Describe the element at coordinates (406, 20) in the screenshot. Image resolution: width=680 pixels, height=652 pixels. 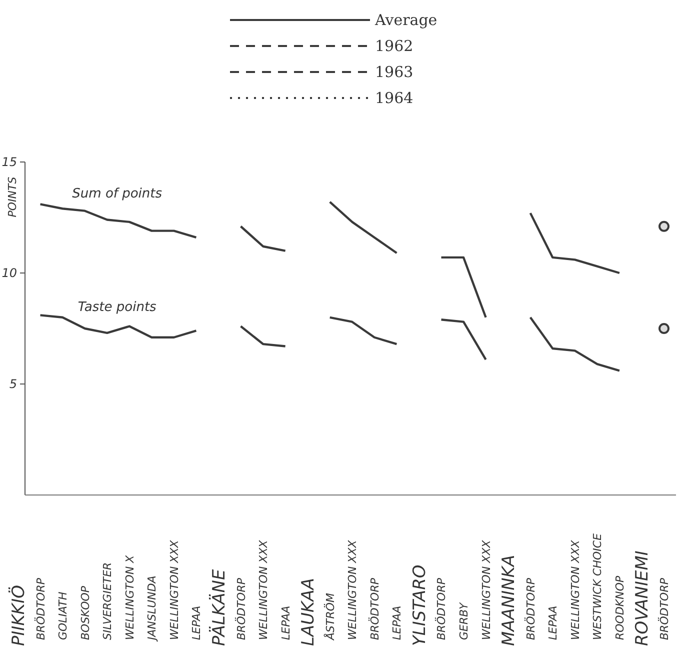
I see `text: Average` at that location.